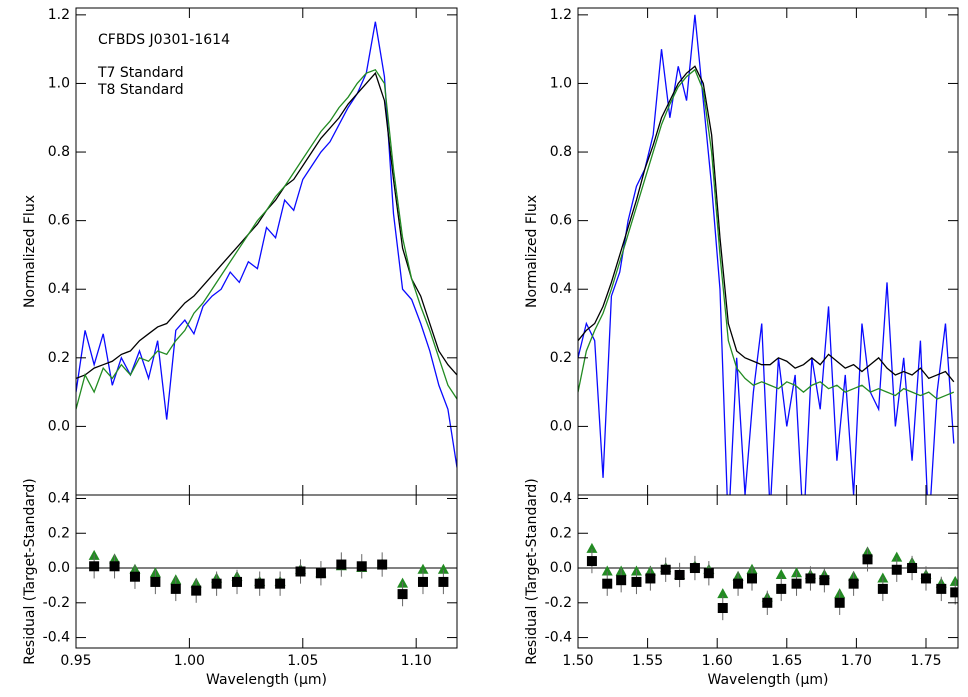 The image size is (968, 697). Describe the element at coordinates (164, 40) in the screenshot. I see `legend-entry: CFBDS J0301-1614` at that location.